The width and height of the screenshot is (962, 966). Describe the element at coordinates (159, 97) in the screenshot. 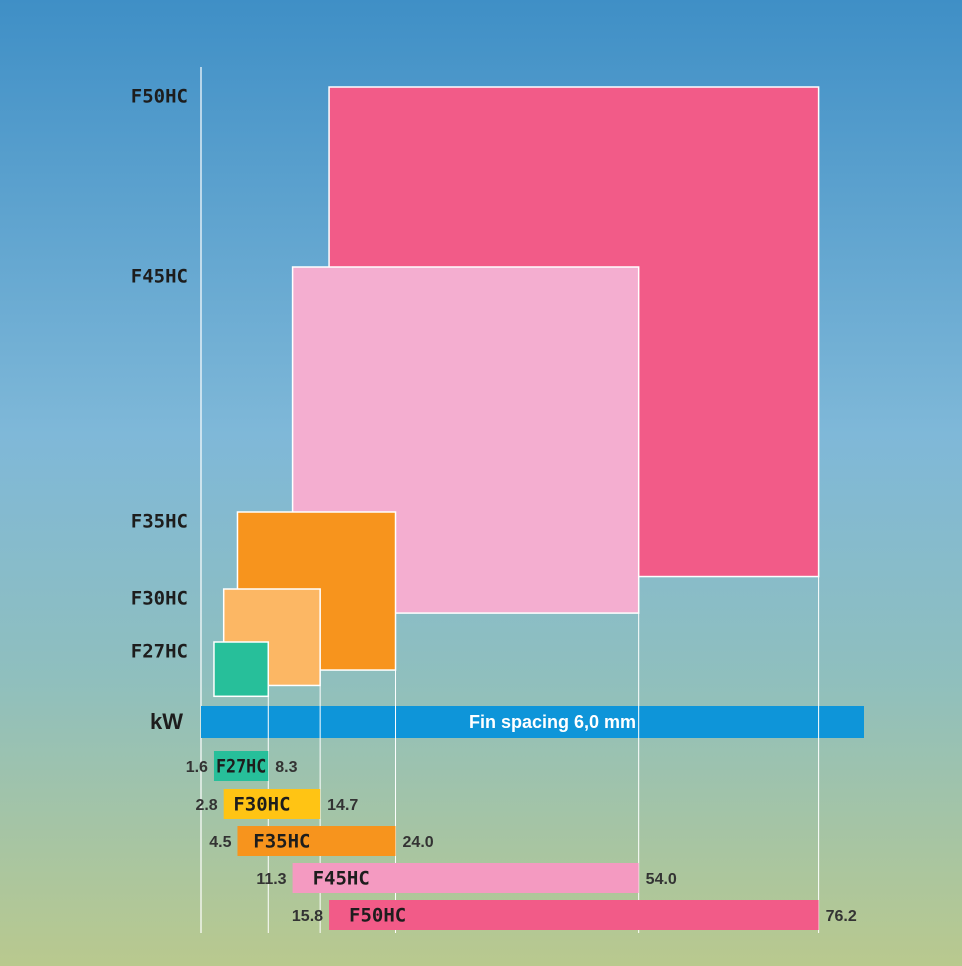

I see `category-label: F50HC` at that location.